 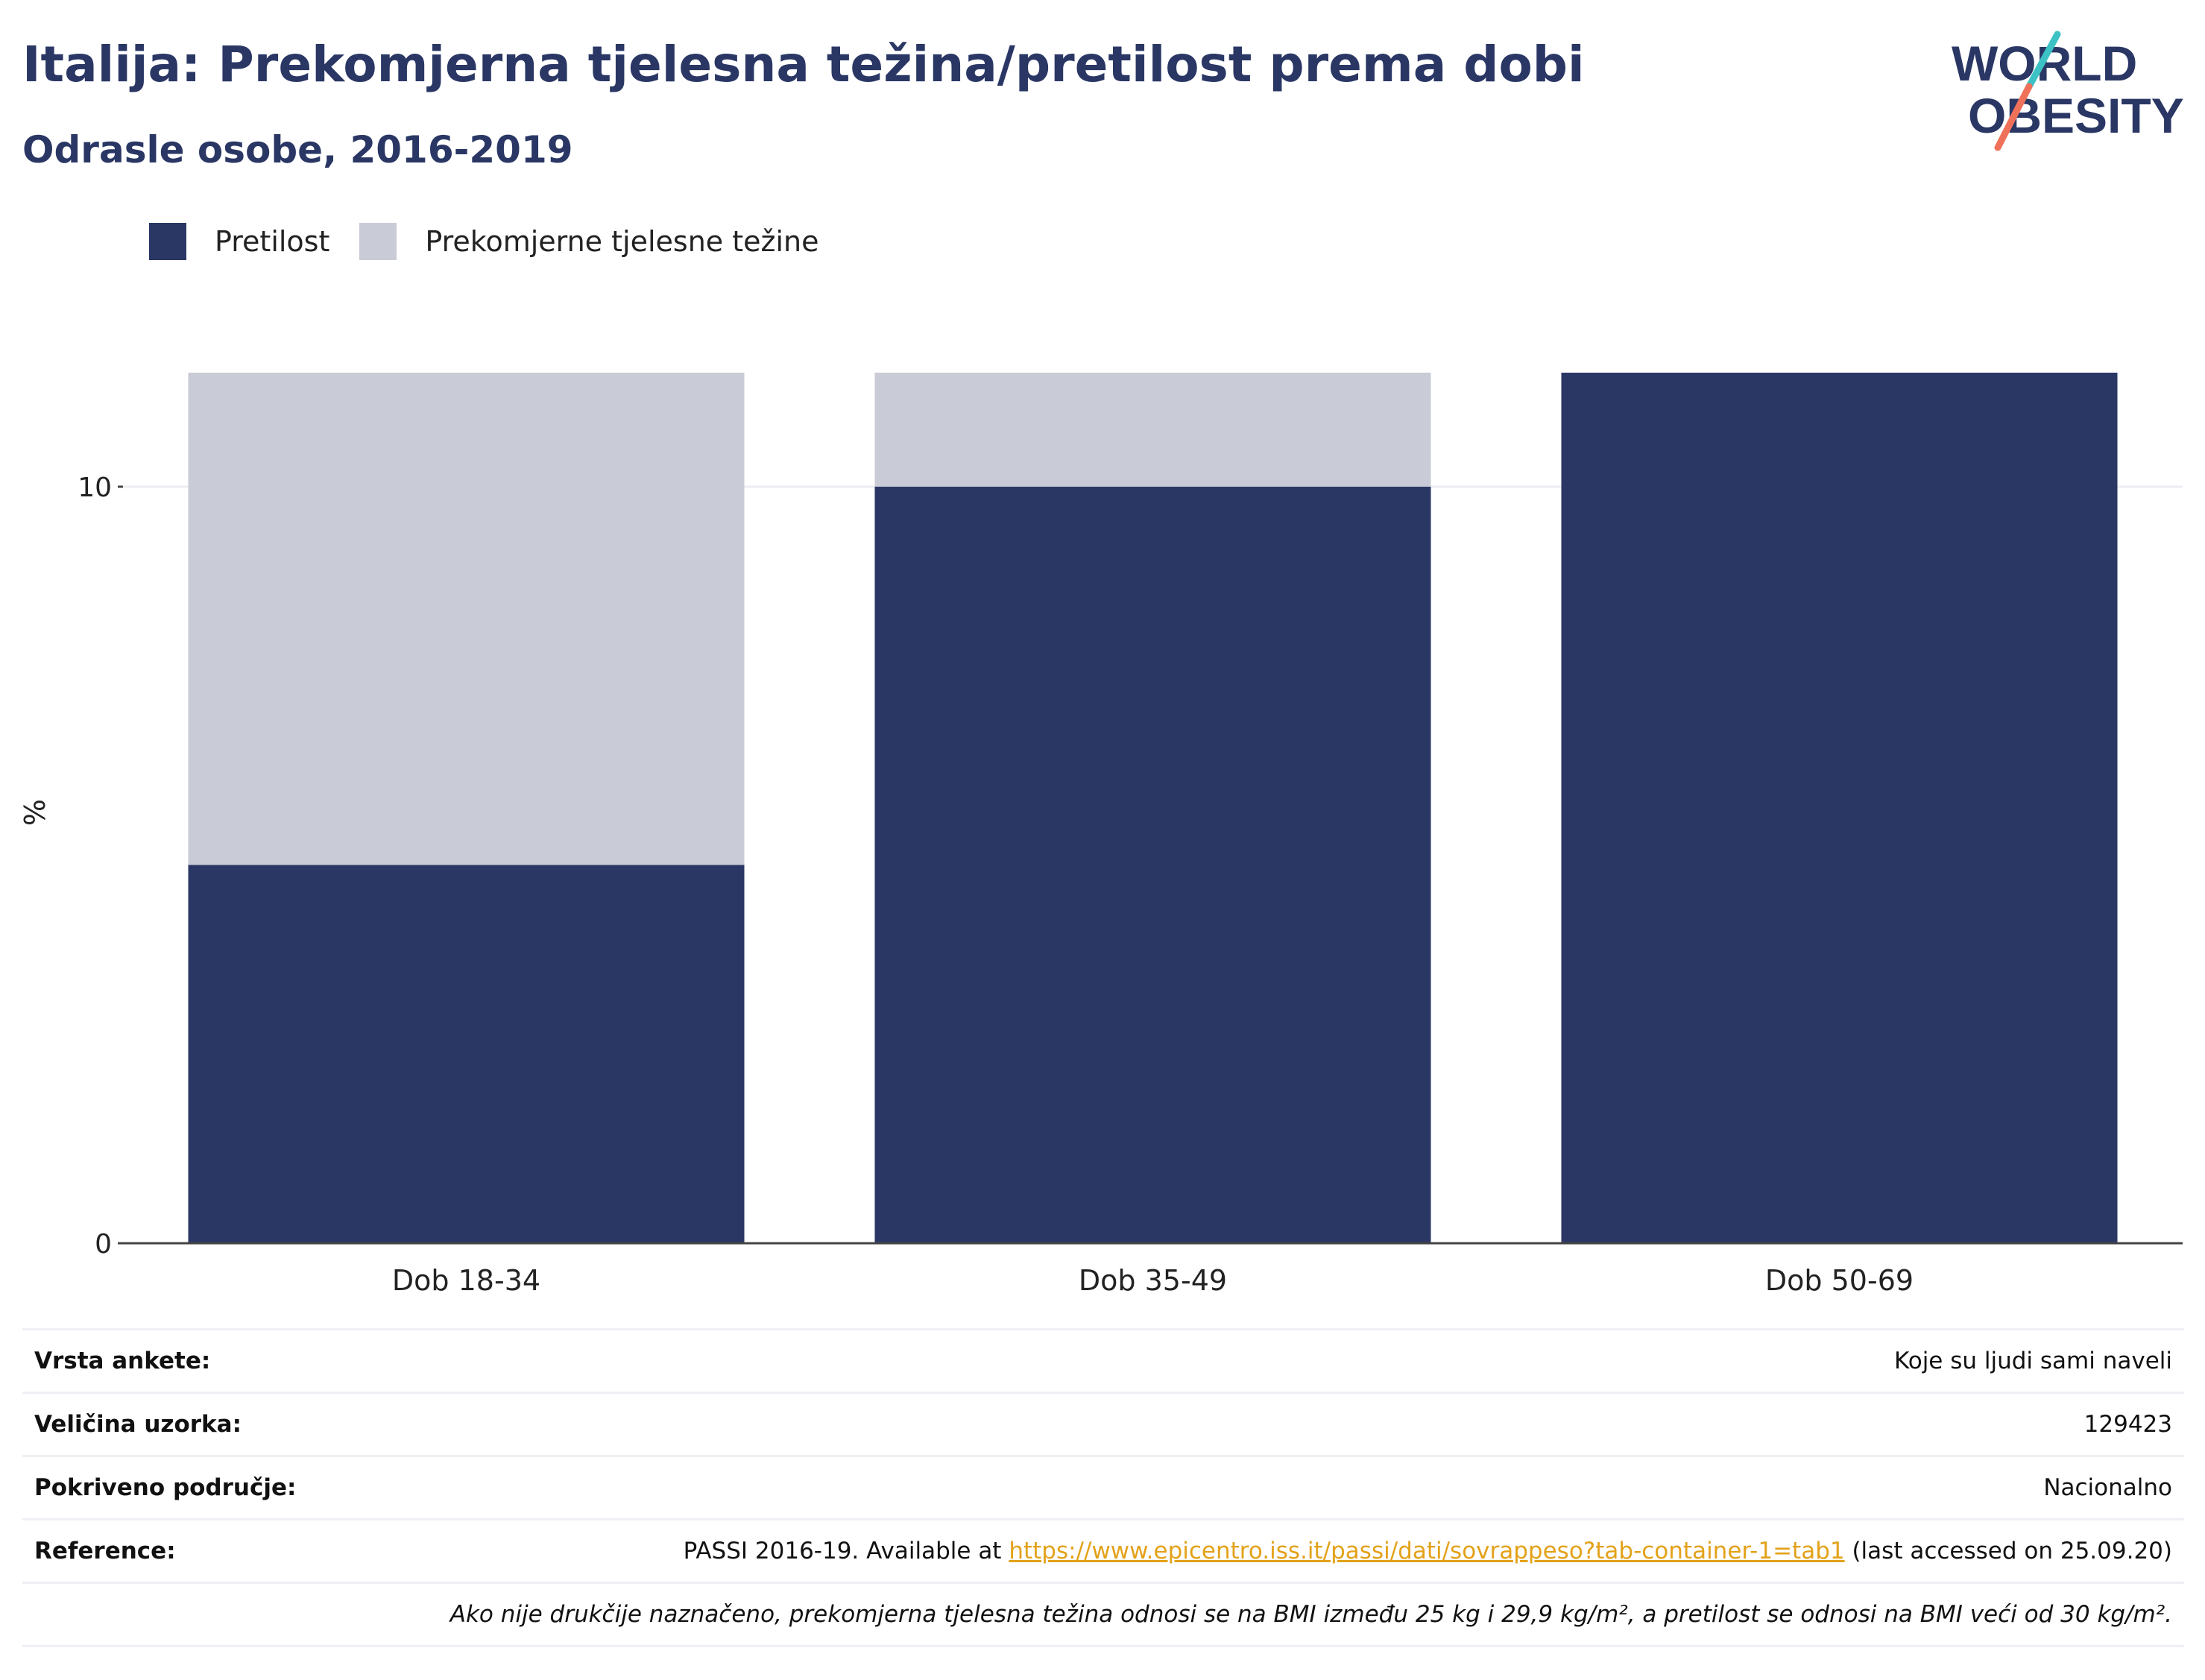 What do you see at coordinates (2127, 1424) in the screenshot?
I see `sample-size-value: 129423` at bounding box center [2127, 1424].